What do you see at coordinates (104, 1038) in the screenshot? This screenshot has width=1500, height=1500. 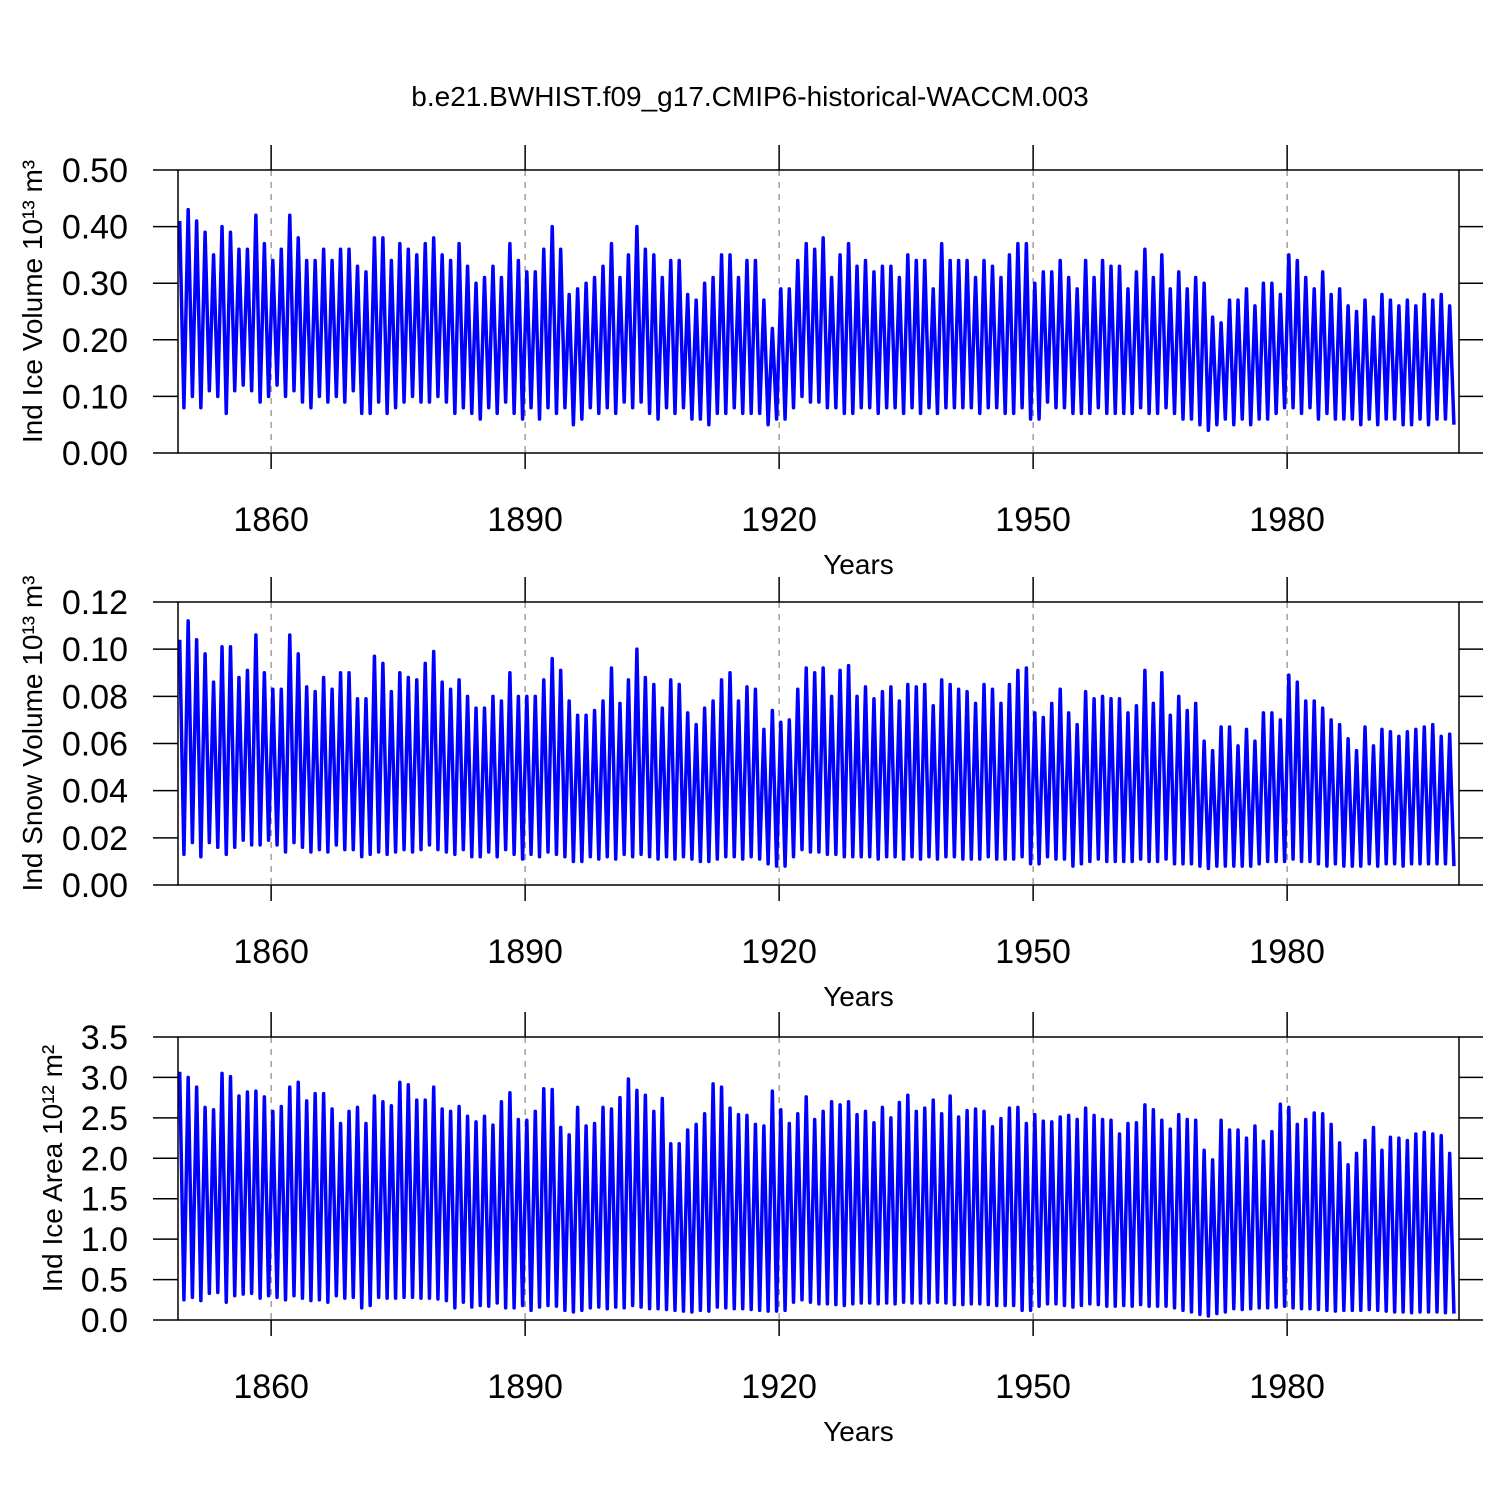 I see `y-tick-label: 3.5` at bounding box center [104, 1038].